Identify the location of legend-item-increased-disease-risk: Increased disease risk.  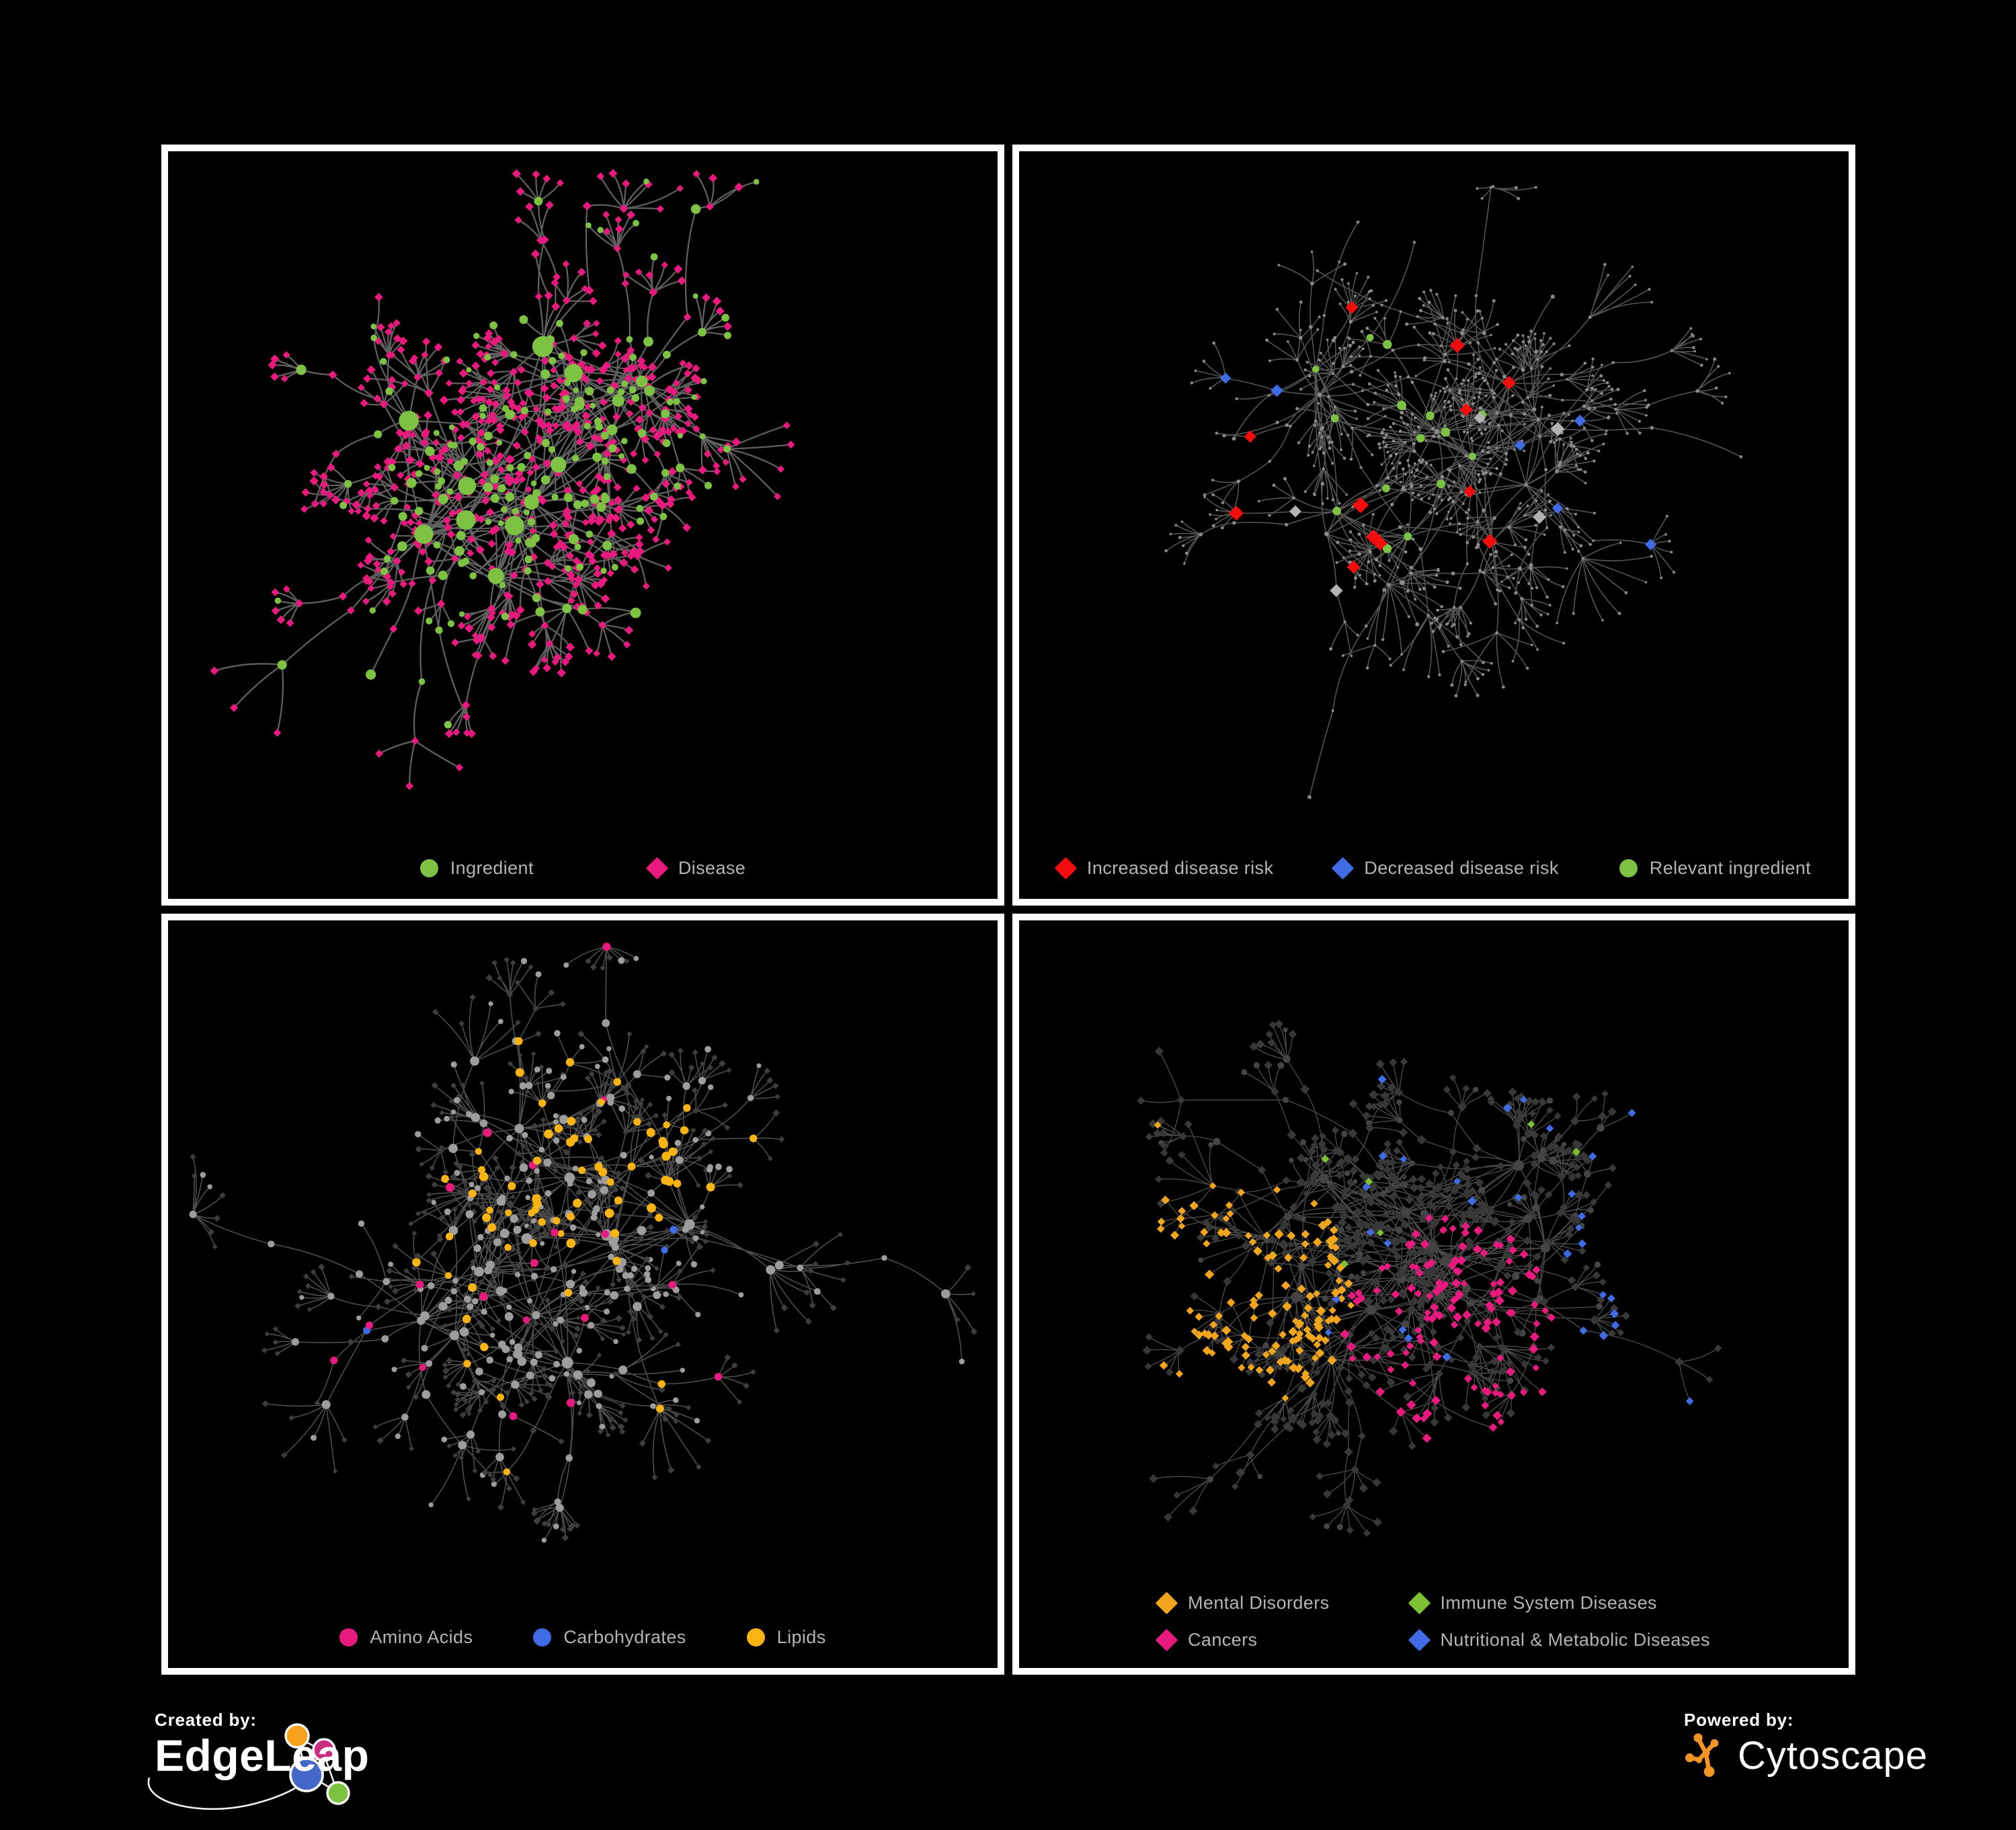
(1164, 868).